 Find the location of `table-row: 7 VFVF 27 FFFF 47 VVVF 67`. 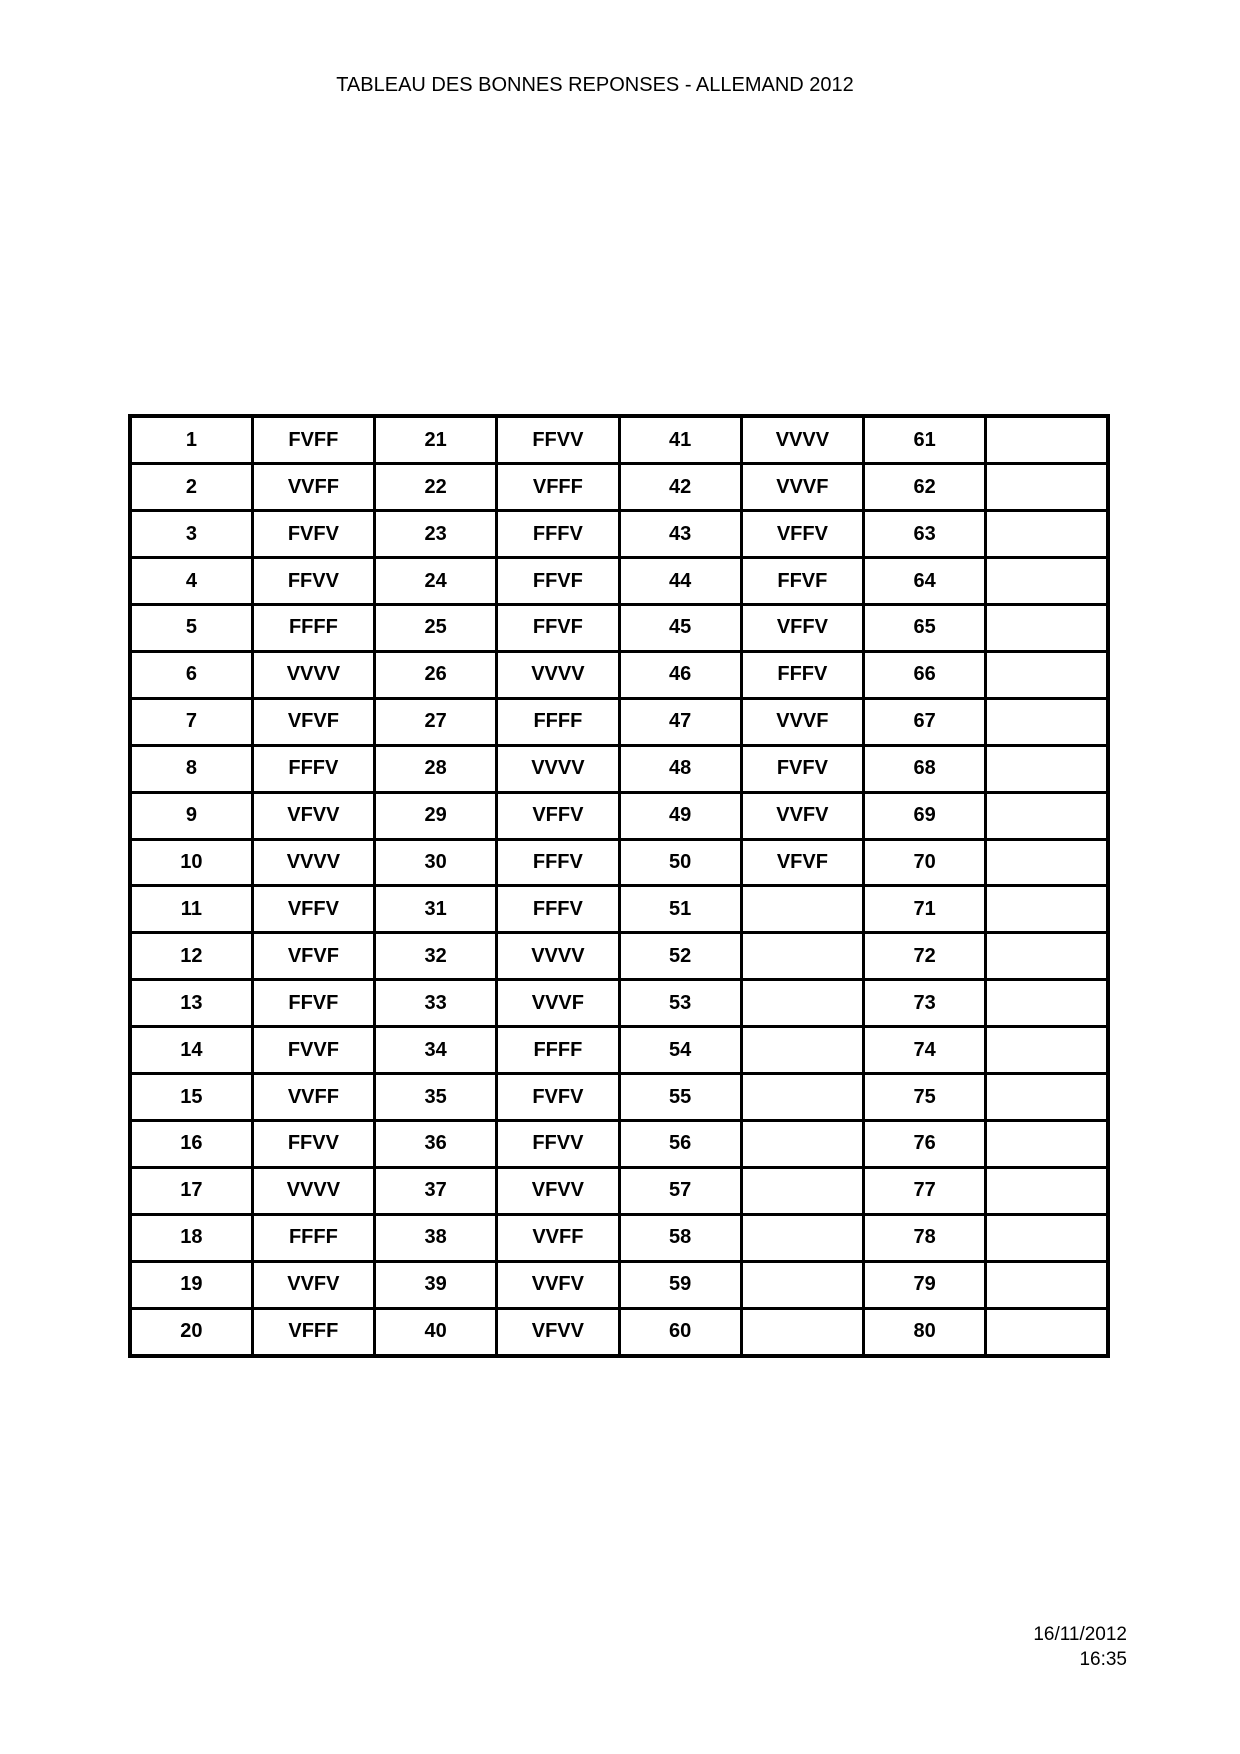

table-row: 7 VFVF 27 FFFF 47 VVVF 67 is located at coordinates (619, 721).